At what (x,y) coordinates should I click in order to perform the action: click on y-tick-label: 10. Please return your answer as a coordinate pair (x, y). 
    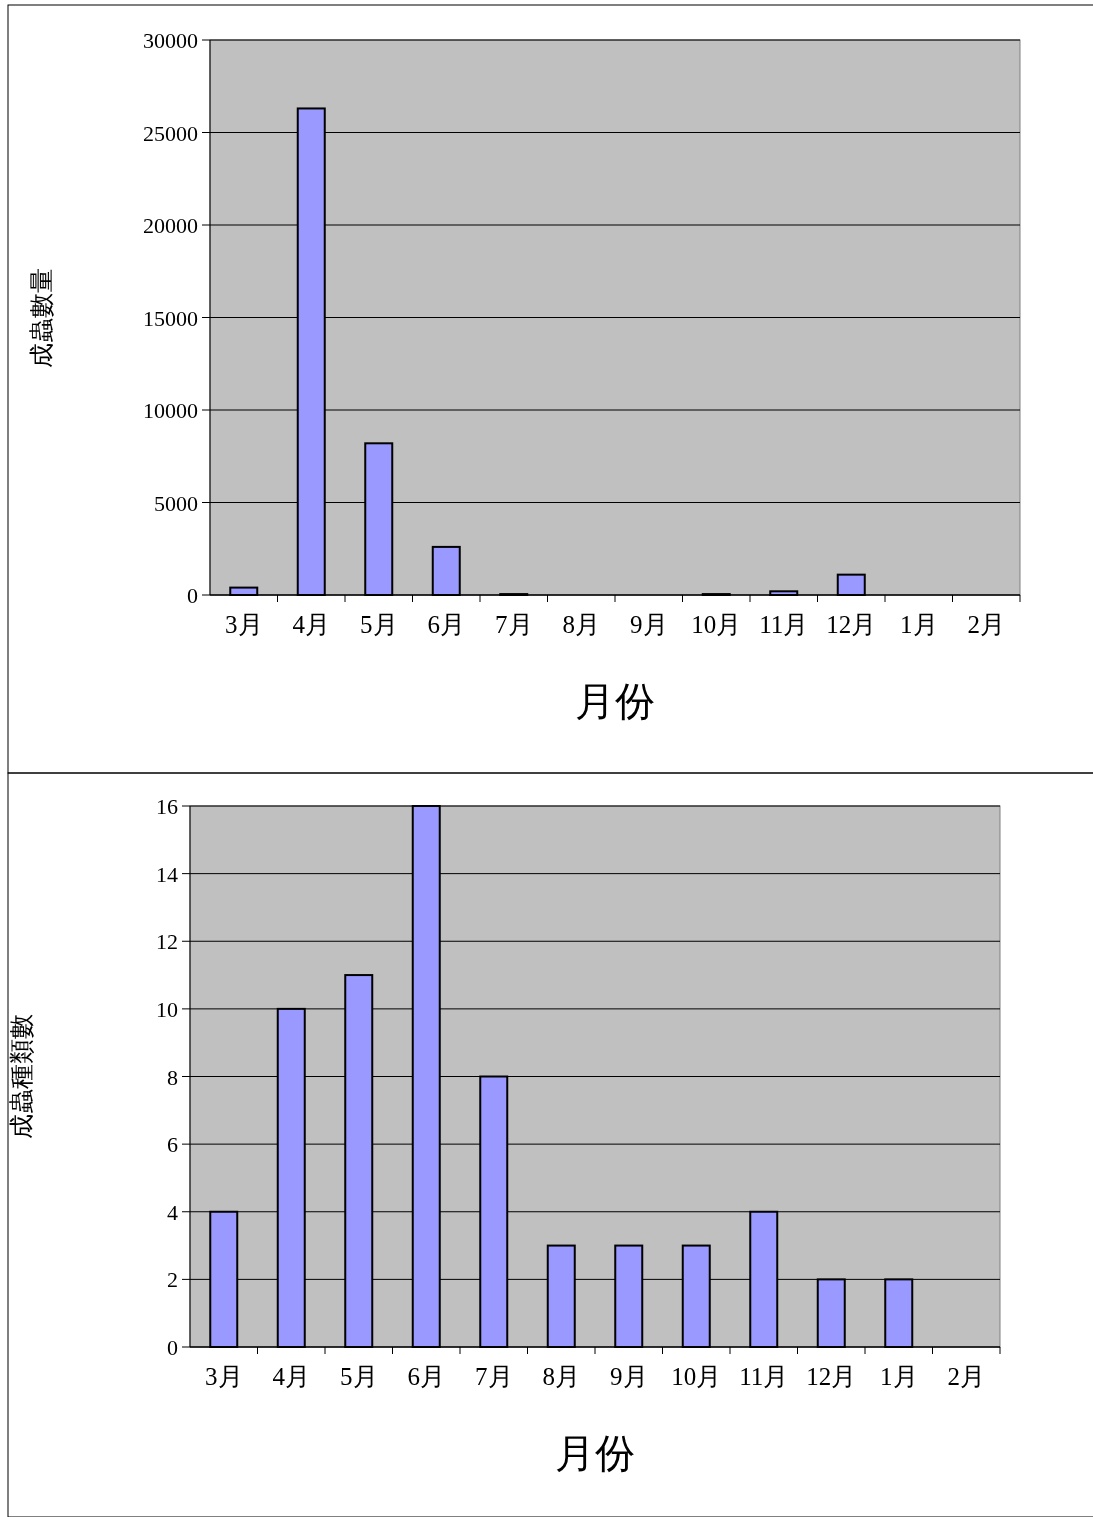
    Looking at the image, I should click on (167, 1009).